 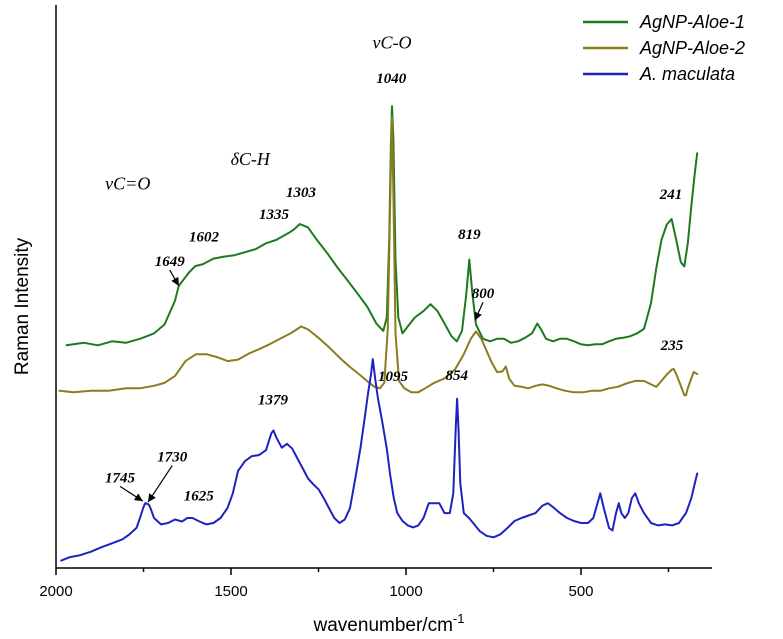 I want to click on legend: AgNP-Aloe-1 AgNP-Aloe-2 A. maculata, so click(x=664, y=48).